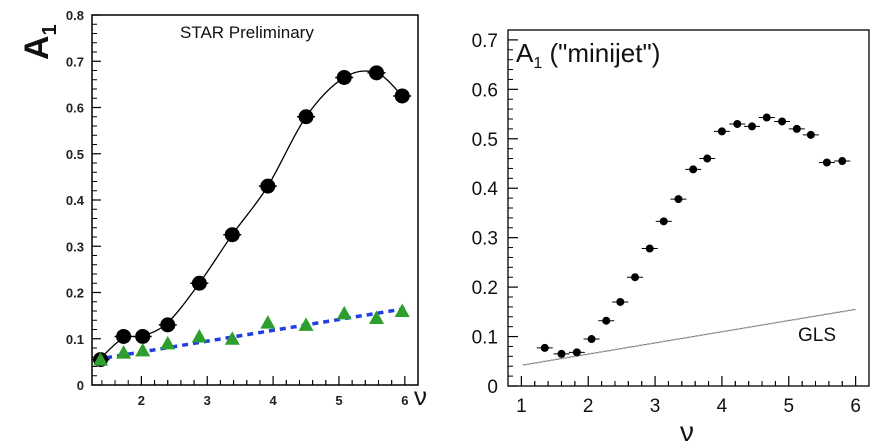 Image resolution: width=877 pixels, height=446 pixels. What do you see at coordinates (80, 385) in the screenshot?
I see `left-ytick-label: 0` at bounding box center [80, 385].